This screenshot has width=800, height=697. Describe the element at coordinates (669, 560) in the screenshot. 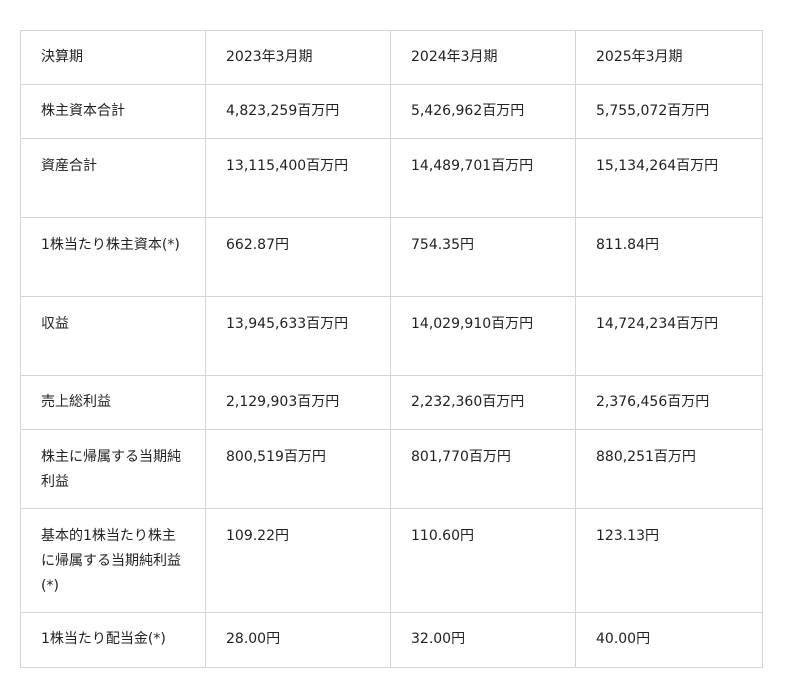

I see `value-cell: 123.13円` at that location.